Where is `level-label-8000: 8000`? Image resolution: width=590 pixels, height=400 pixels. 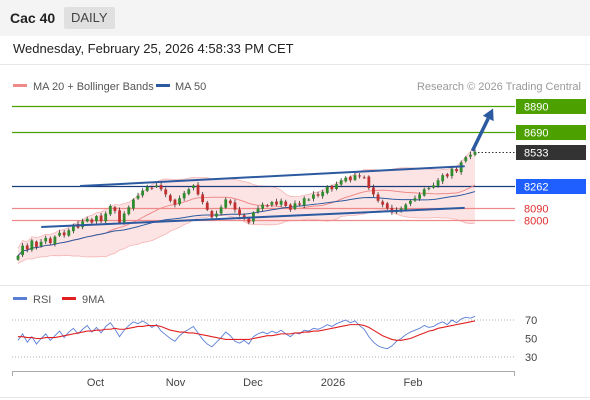 level-label-8000: 8000 is located at coordinates (536, 222).